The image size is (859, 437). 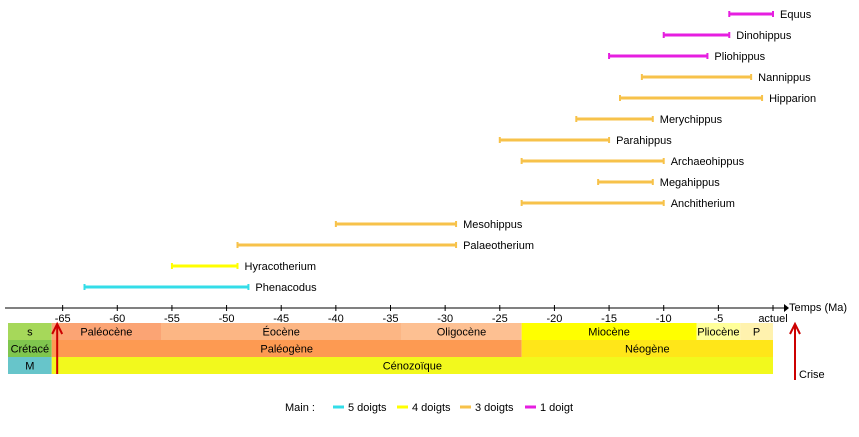 What do you see at coordinates (431, 408) in the screenshot?
I see `legend-item-label: 4 doigts` at bounding box center [431, 408].